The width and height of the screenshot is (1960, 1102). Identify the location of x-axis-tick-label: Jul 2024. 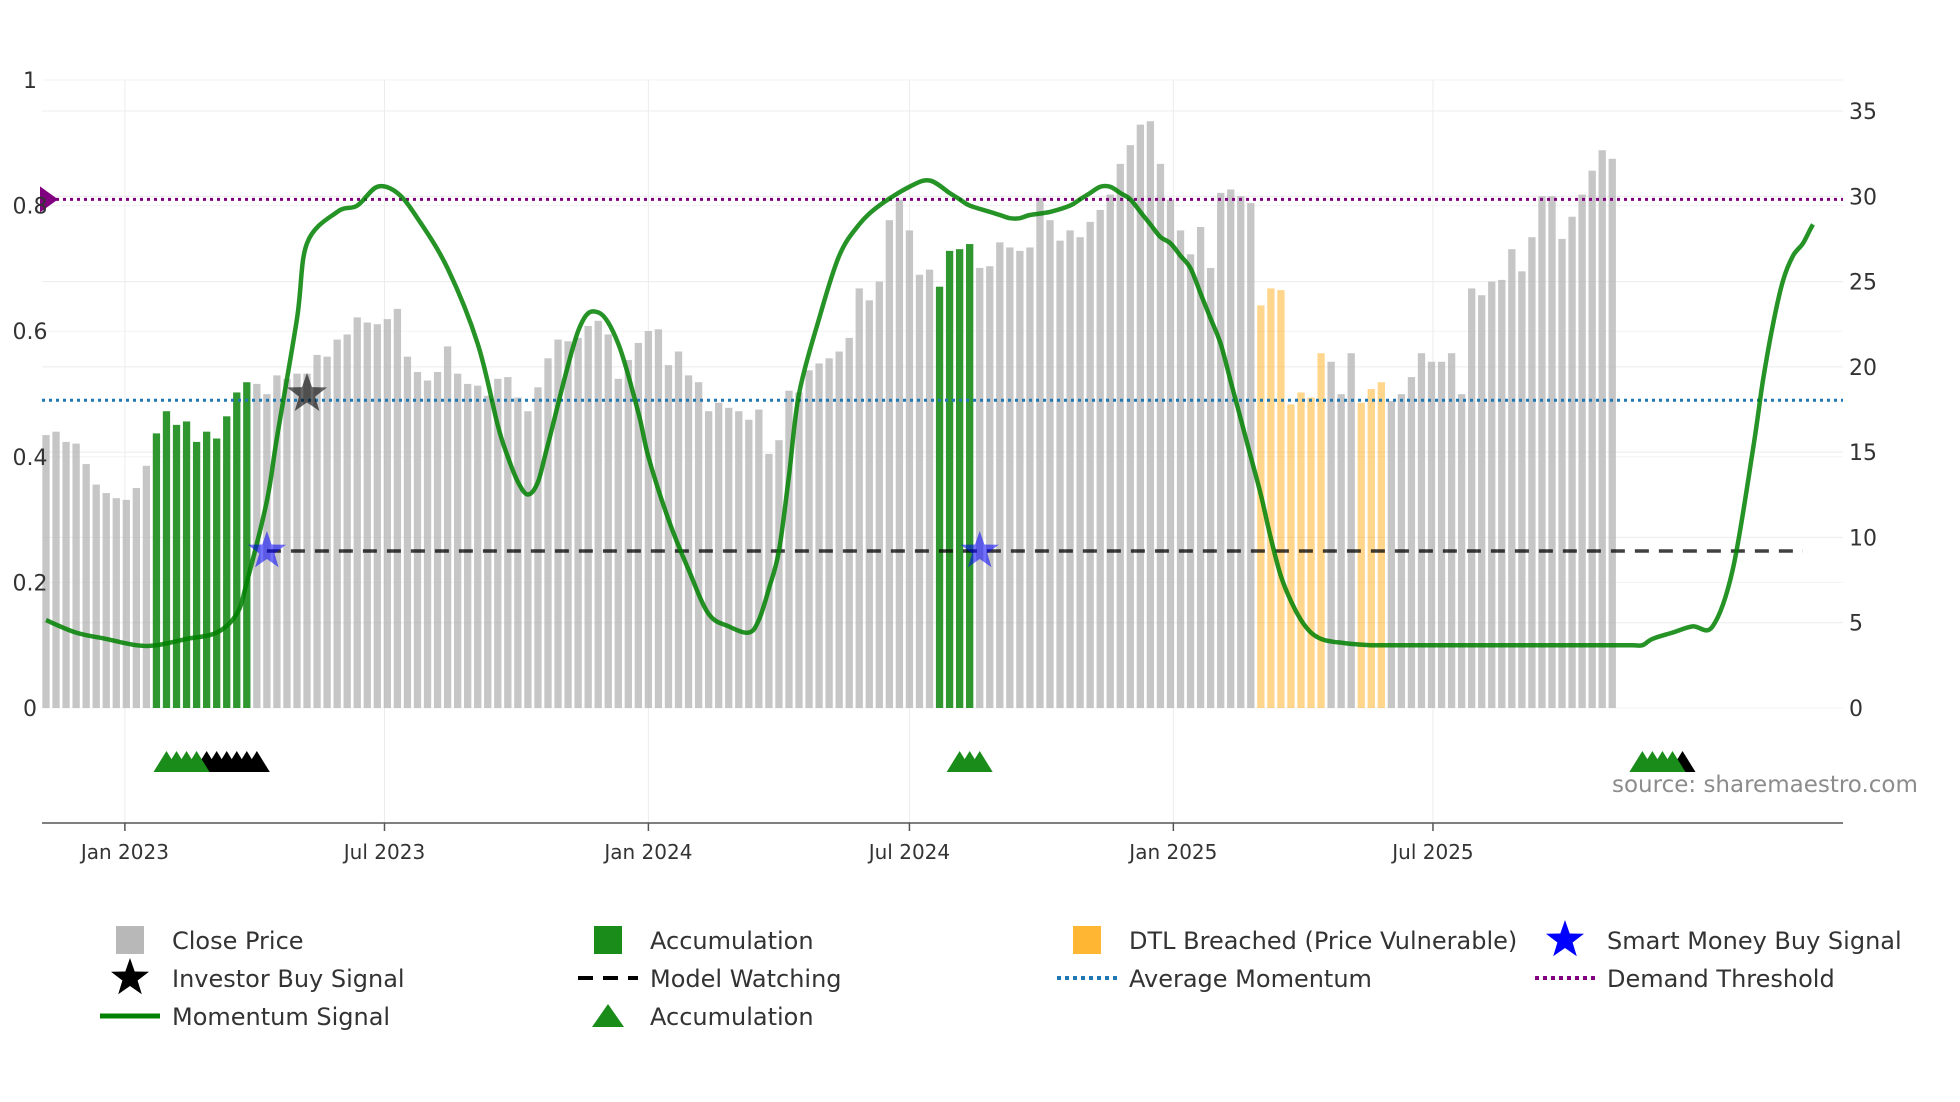
(908, 852).